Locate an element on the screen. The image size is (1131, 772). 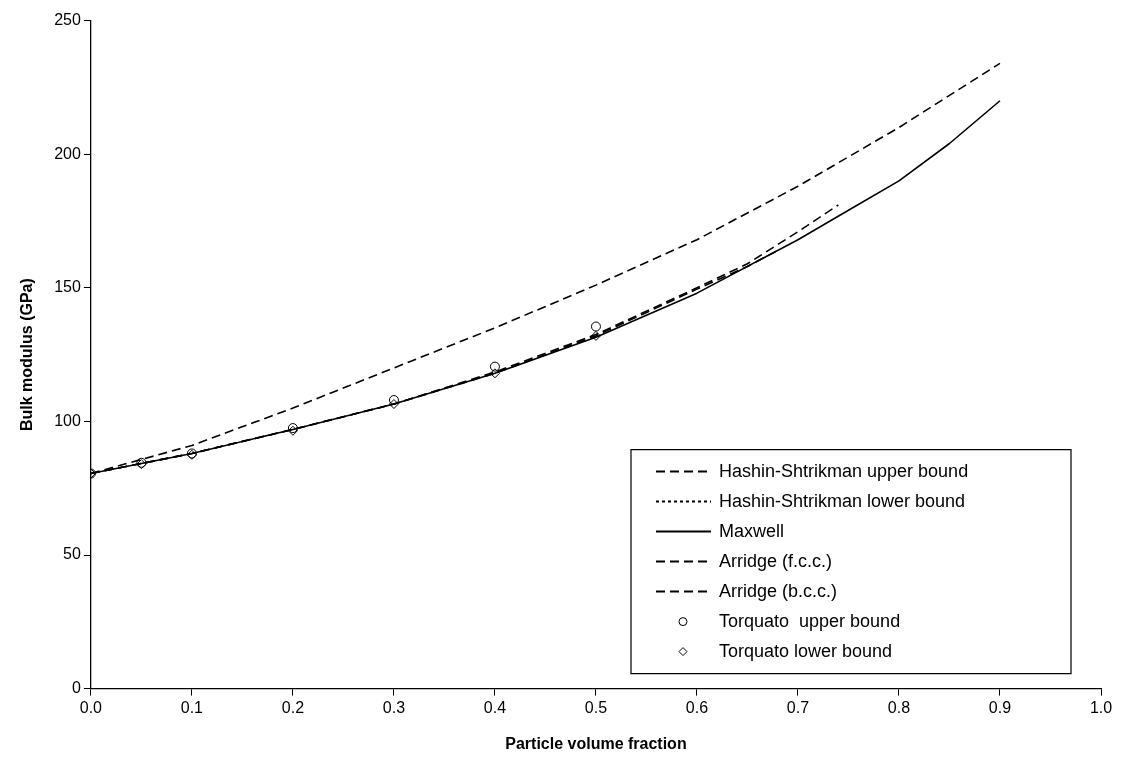
x-axis-title: Particle volume fraction is located at coordinates (596, 743).